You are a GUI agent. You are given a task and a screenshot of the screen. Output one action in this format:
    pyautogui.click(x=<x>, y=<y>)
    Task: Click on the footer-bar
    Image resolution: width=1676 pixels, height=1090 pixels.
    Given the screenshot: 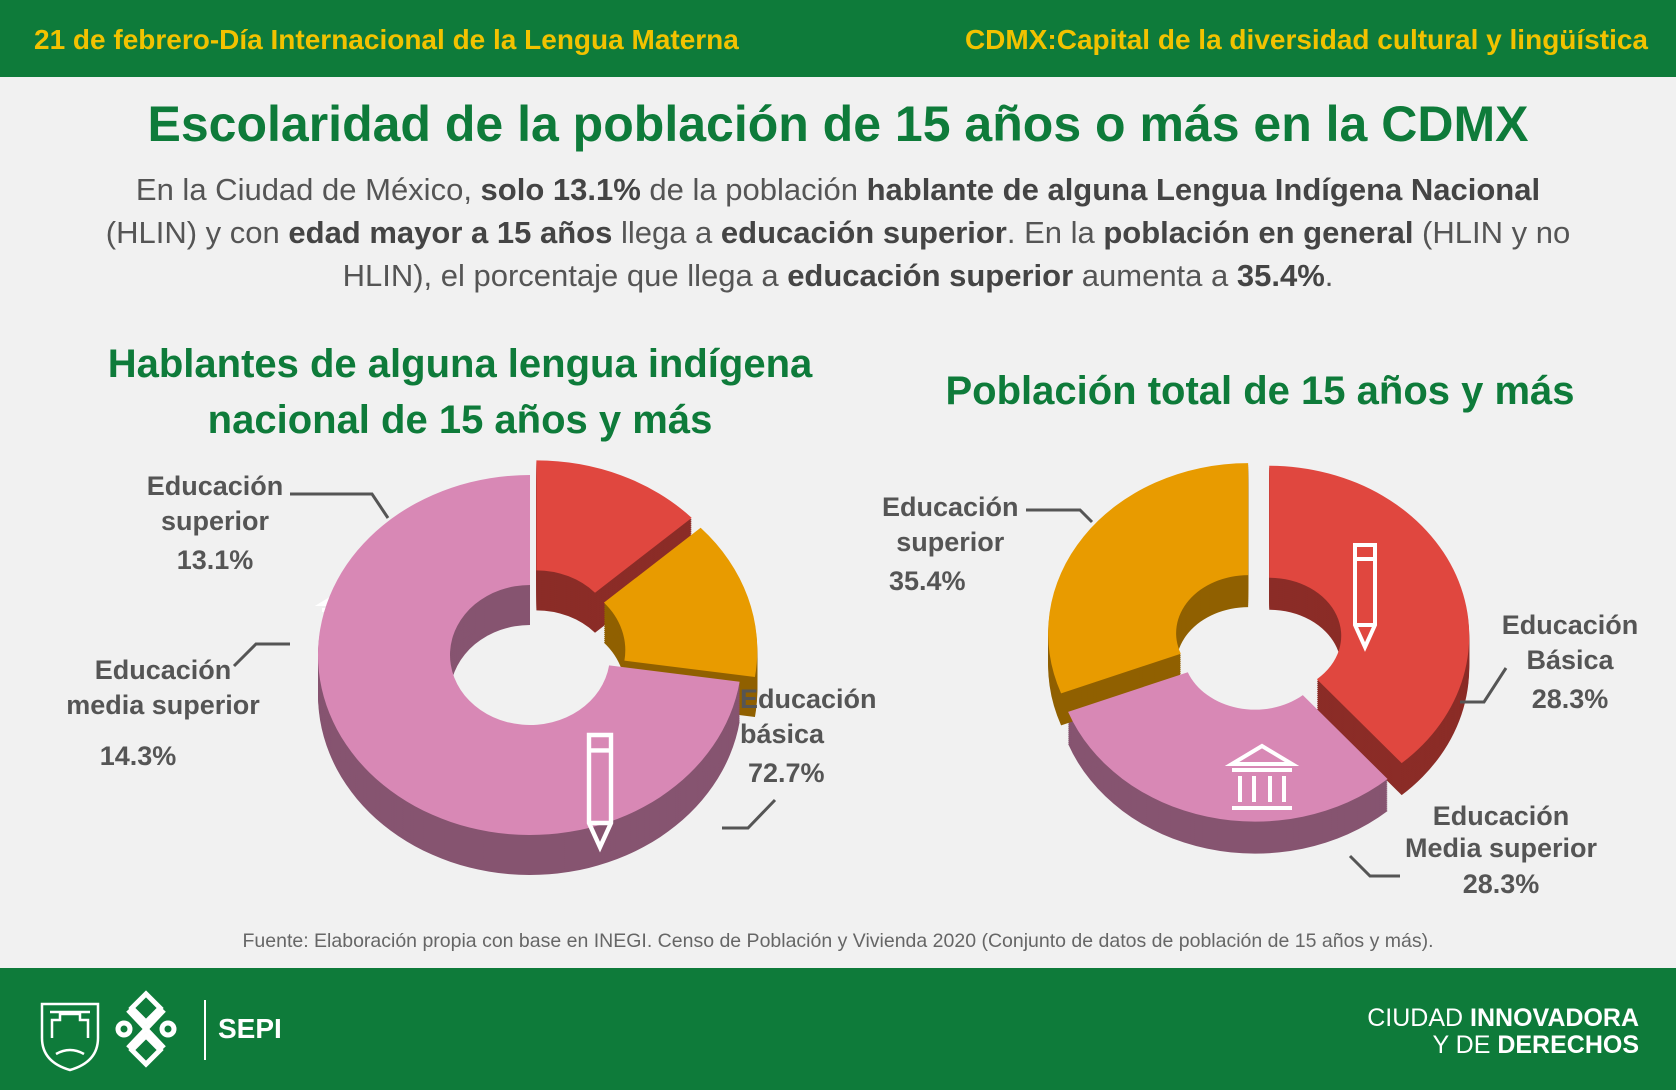 What is the action you would take?
    pyautogui.click(x=838, y=1029)
    